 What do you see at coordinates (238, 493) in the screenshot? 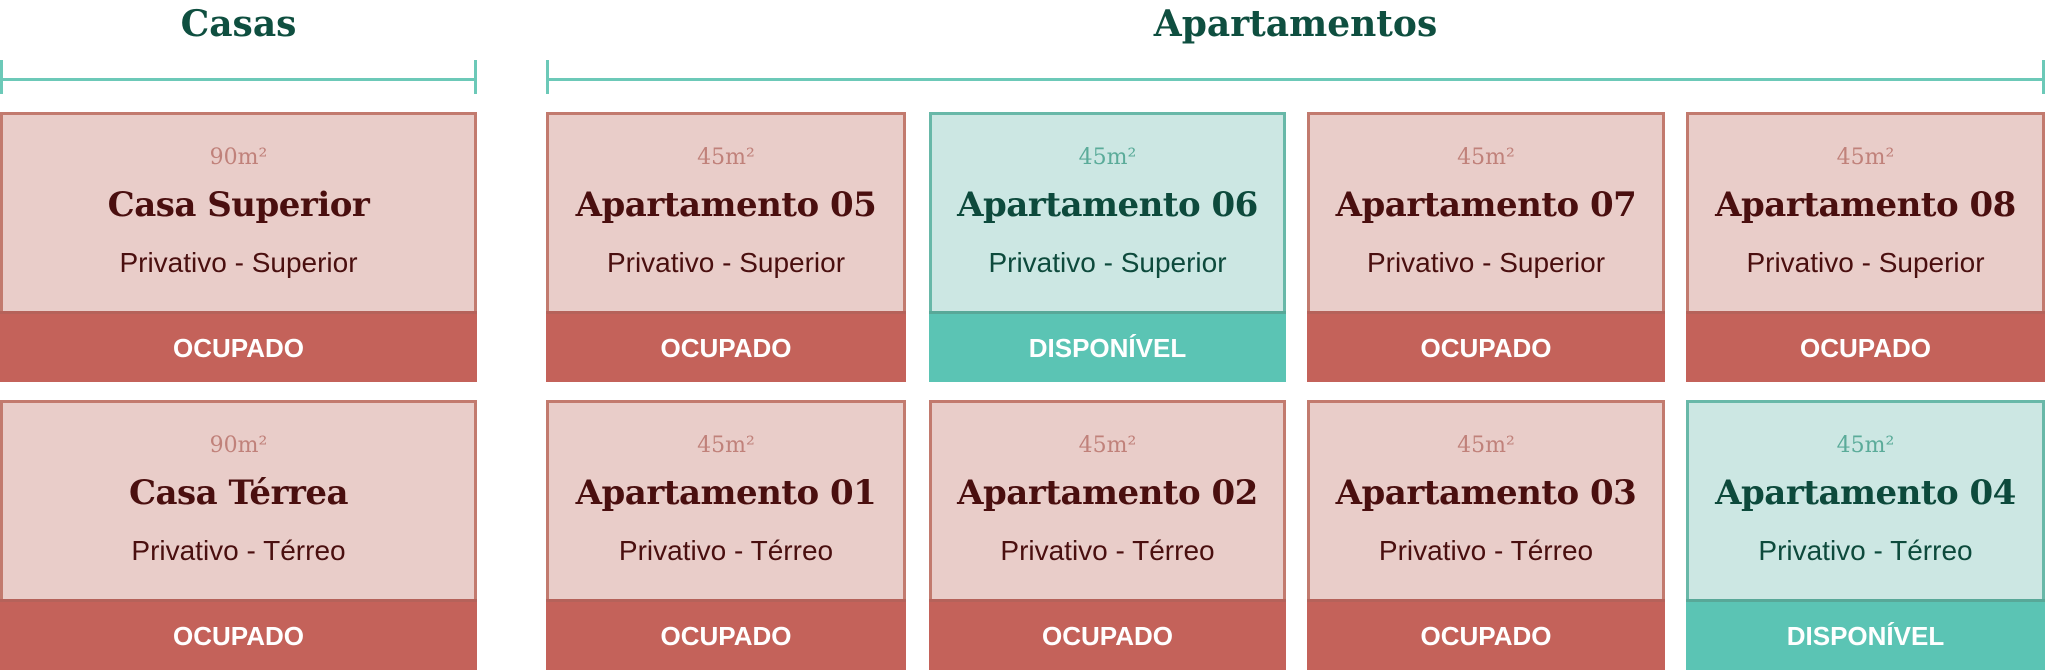
I see `unit-name: Casa Térrea` at bounding box center [238, 493].